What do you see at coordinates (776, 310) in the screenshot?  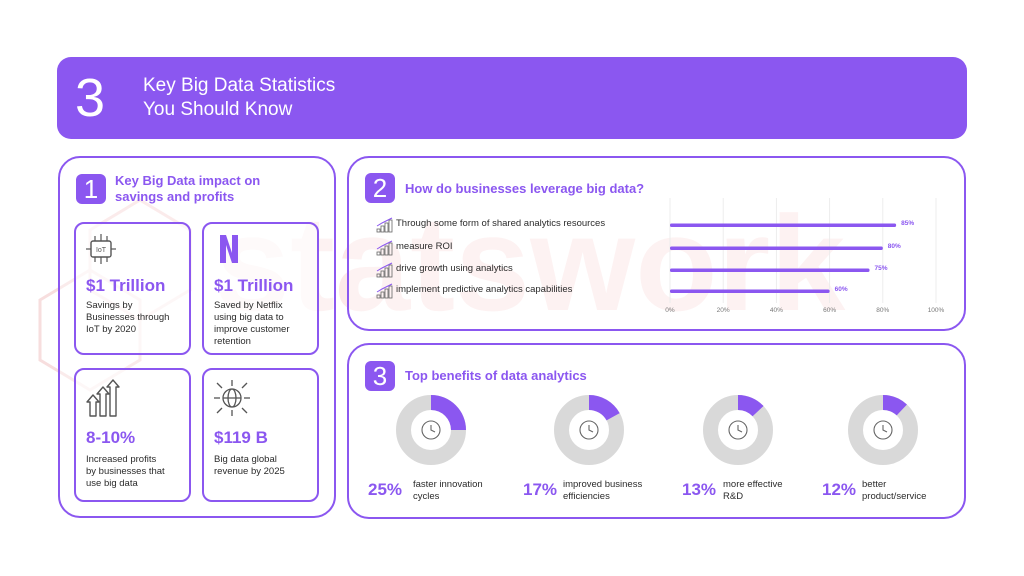 I see `x-tick-label: 40%` at bounding box center [776, 310].